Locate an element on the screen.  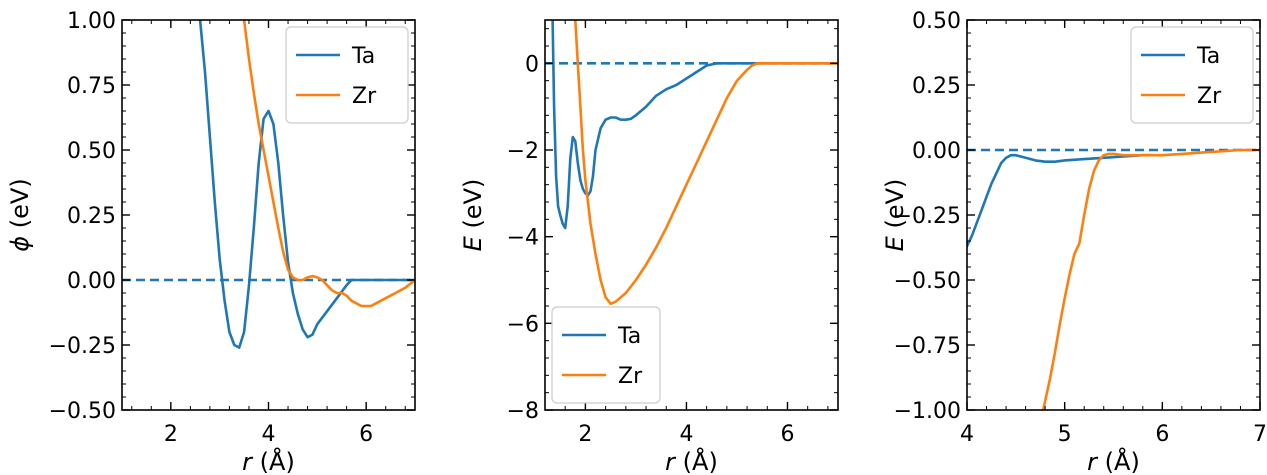
x-tick-label: 5 is located at coordinates (1065, 434).